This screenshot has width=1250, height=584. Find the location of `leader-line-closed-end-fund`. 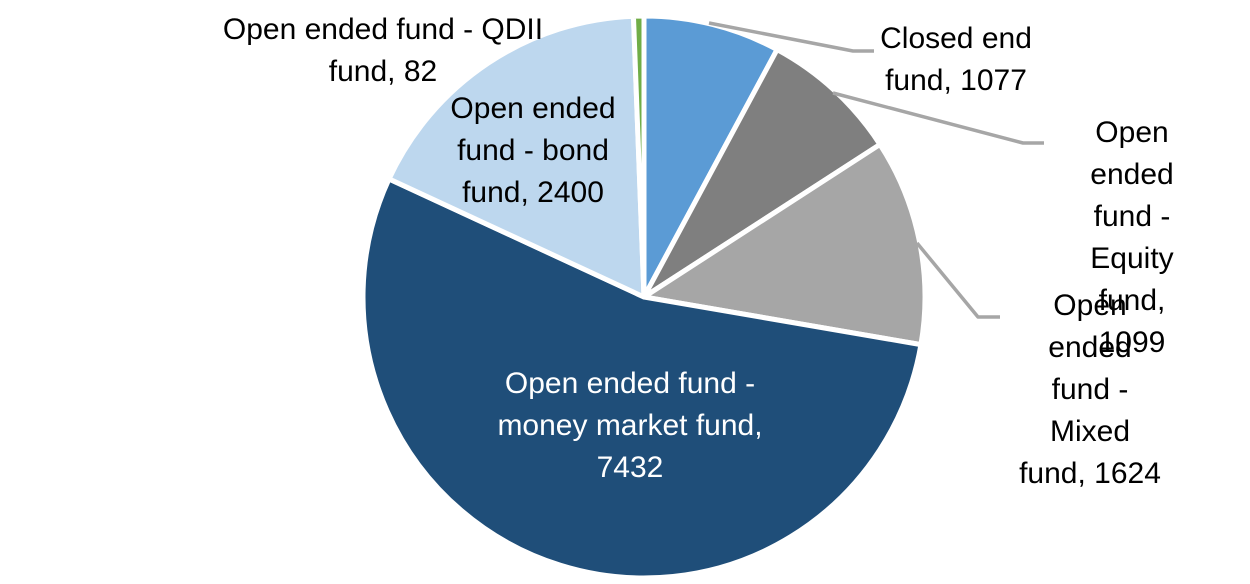

leader-line-closed-end-fund is located at coordinates (791, 37).